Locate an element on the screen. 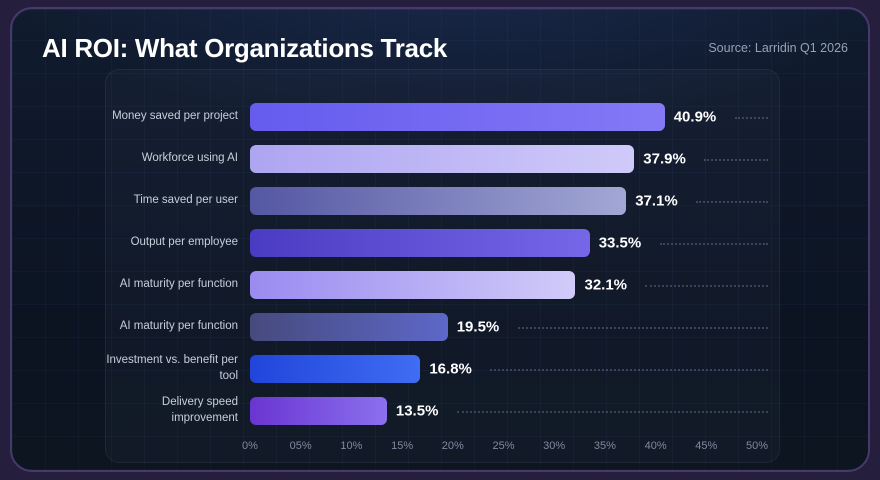  bar-track: 37.9% is located at coordinates (509, 159).